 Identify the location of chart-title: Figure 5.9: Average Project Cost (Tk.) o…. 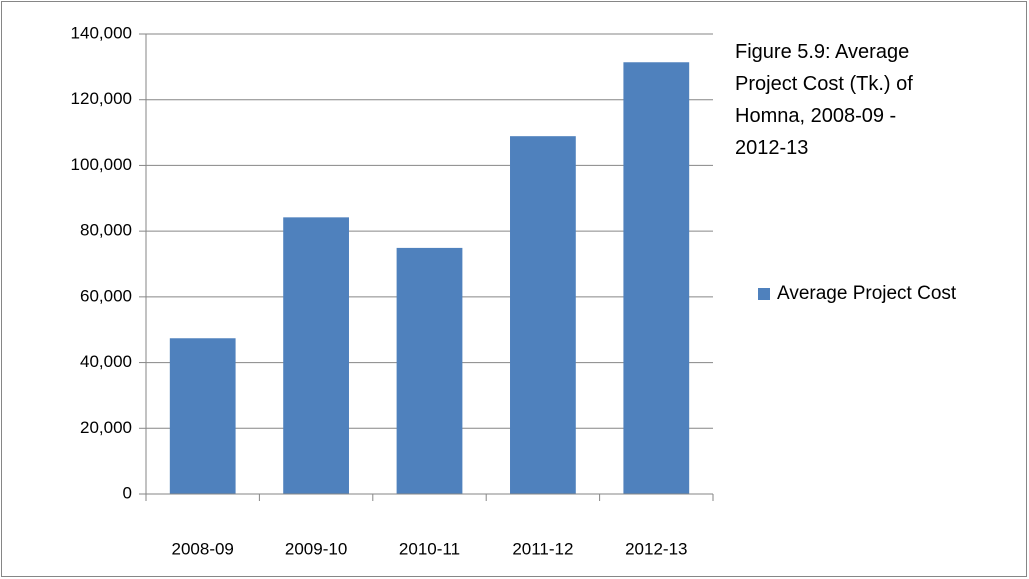
(824, 100).